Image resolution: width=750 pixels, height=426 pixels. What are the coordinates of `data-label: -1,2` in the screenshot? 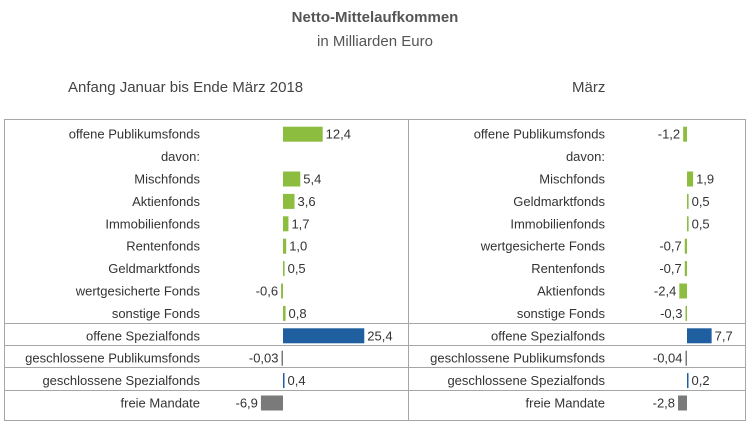 It's located at (669, 134).